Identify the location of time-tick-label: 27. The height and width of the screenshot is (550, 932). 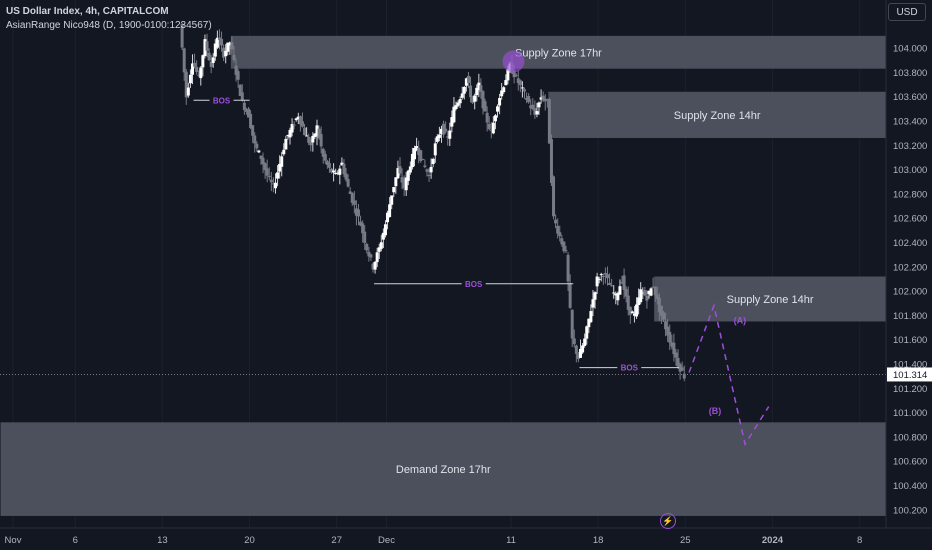
(336, 540).